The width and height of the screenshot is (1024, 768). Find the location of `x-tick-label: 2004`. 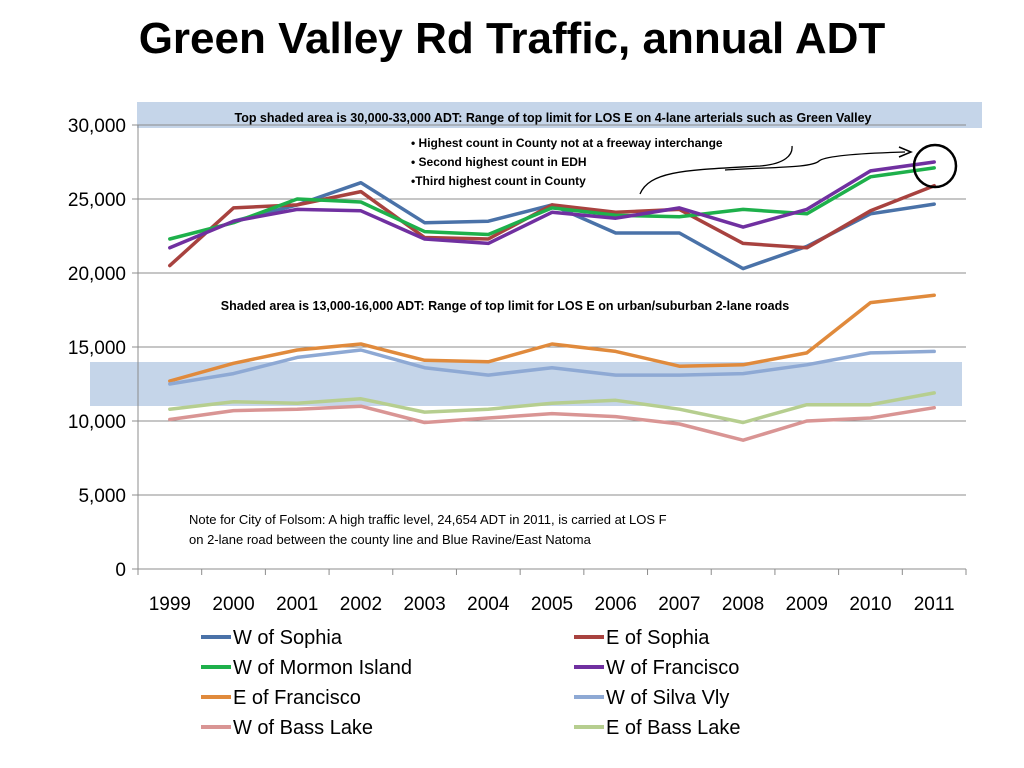

x-tick-label: 2004 is located at coordinates (488, 604).